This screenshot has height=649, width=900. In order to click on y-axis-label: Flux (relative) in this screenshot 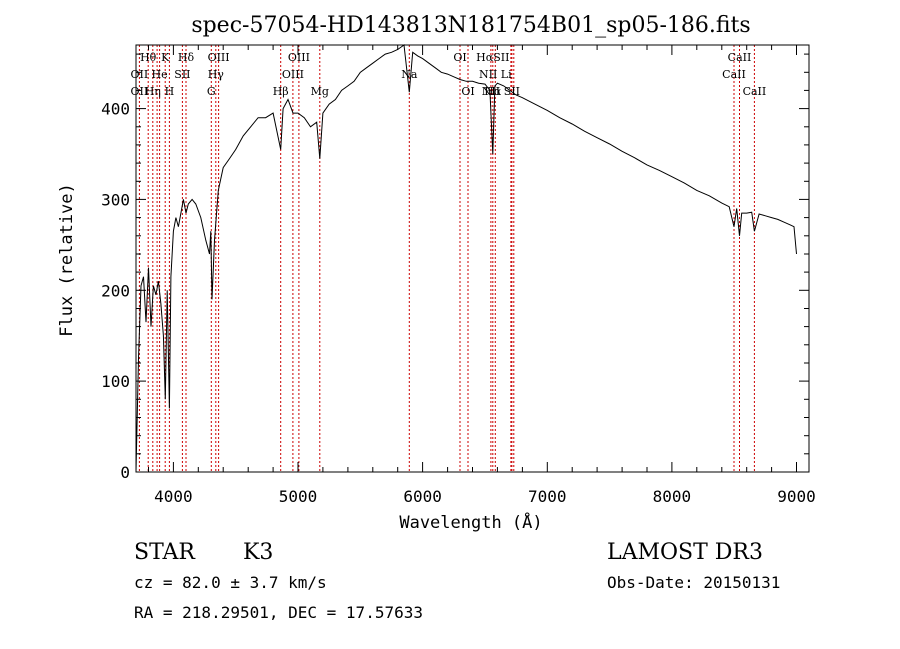, I will do `click(67, 260)`.